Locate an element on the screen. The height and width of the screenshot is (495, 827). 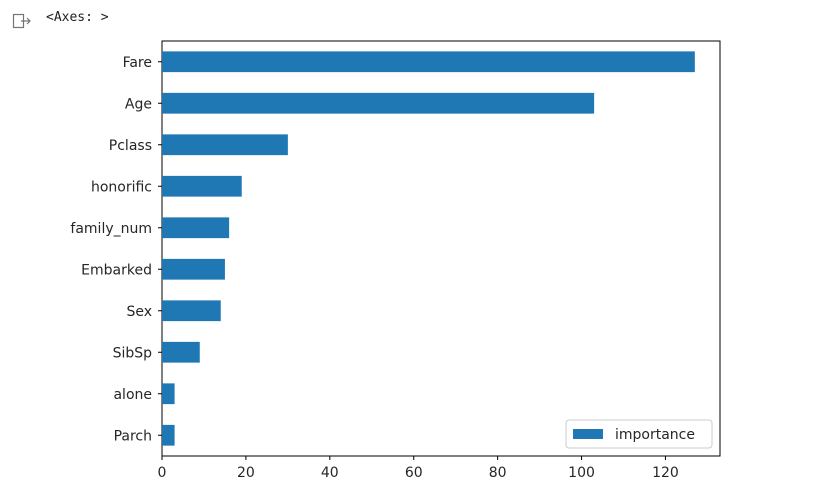
output-arrow-icon is located at coordinates (23, 21).